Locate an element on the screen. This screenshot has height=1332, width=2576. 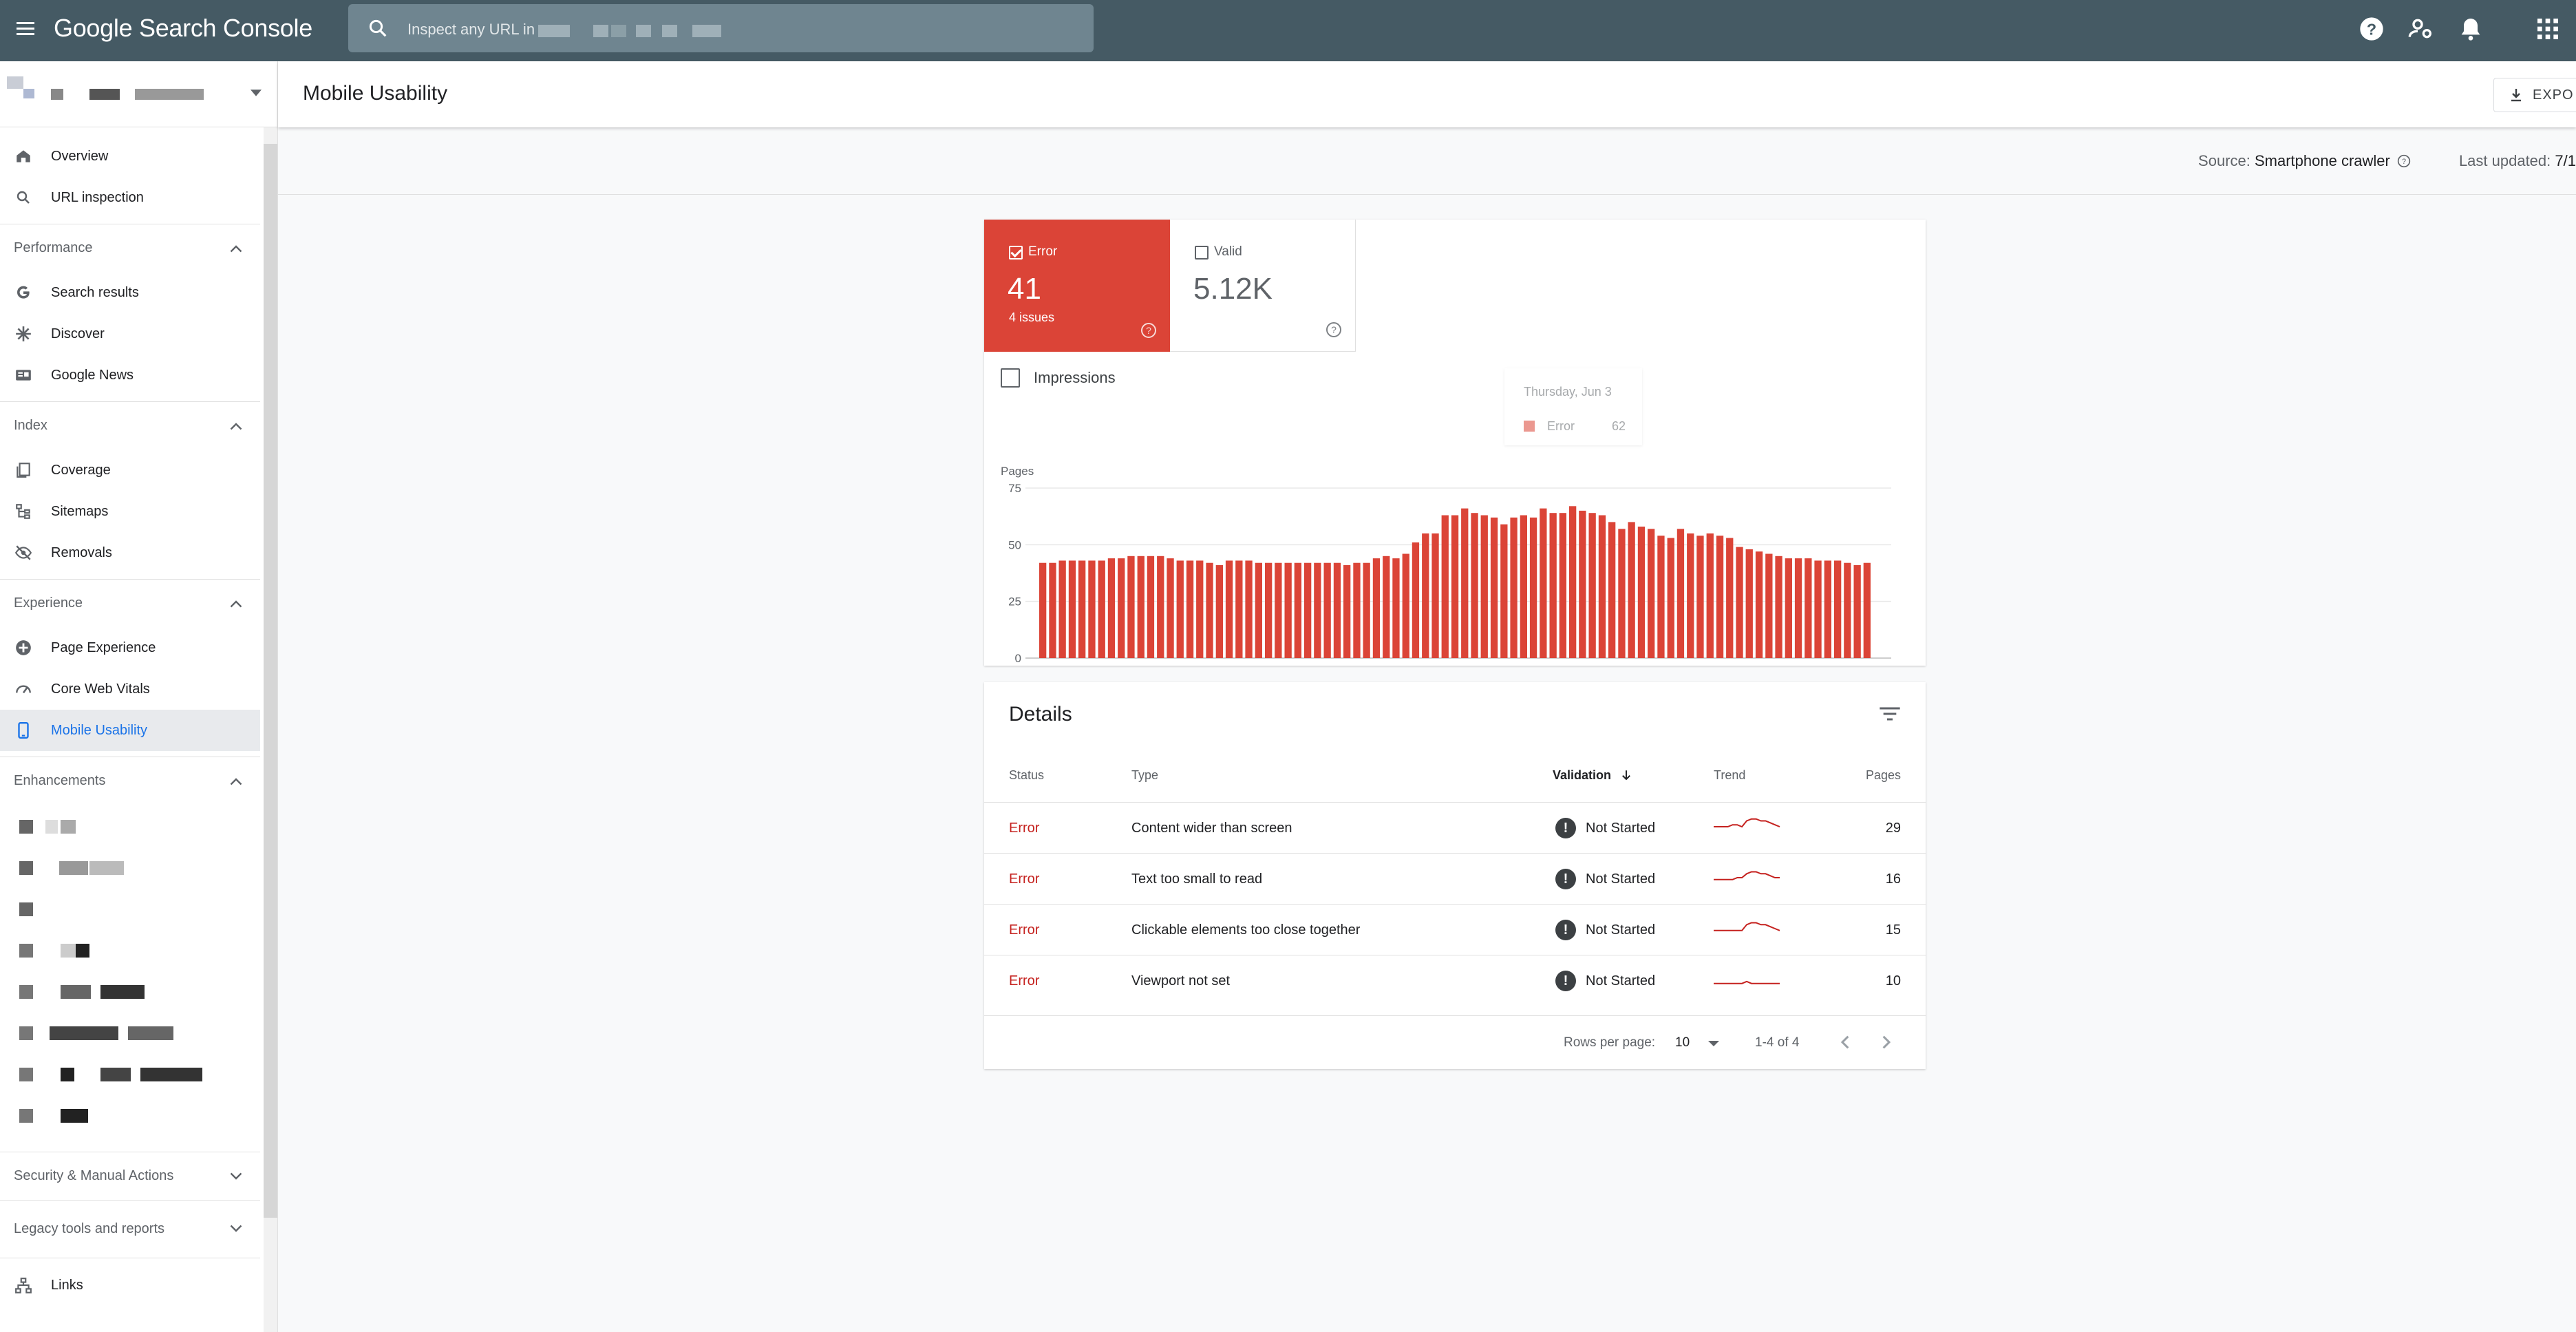
sidebar-item-label: Search results is located at coordinates (95, 292).